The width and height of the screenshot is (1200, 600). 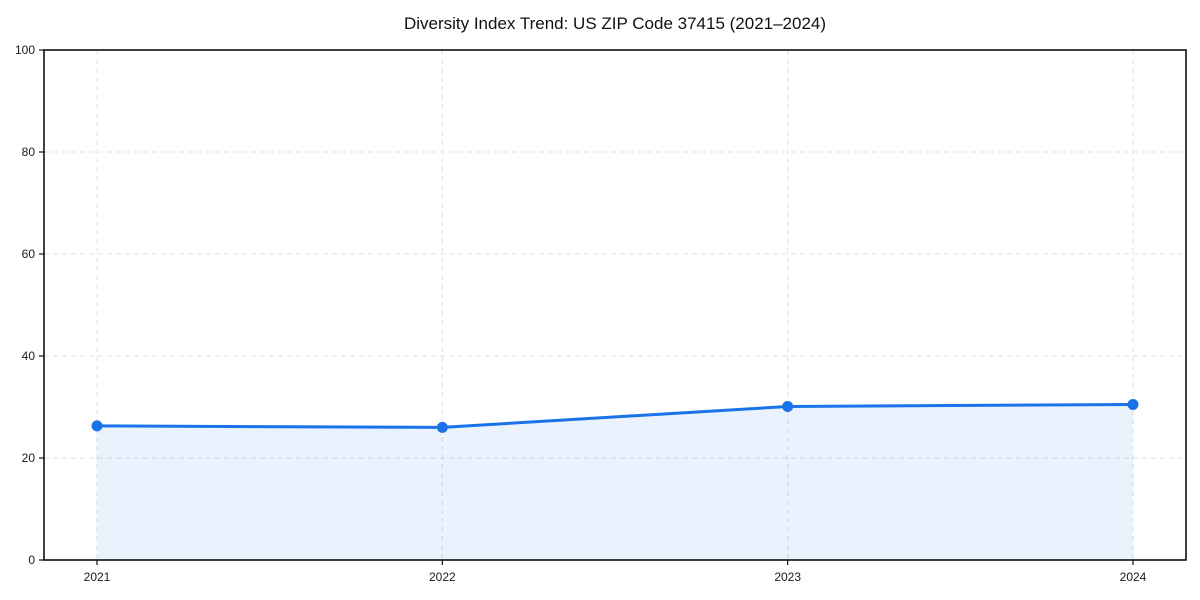 I want to click on y-axis-tick-labels: 0 20 40 60 80 100, so click(x=25, y=305).